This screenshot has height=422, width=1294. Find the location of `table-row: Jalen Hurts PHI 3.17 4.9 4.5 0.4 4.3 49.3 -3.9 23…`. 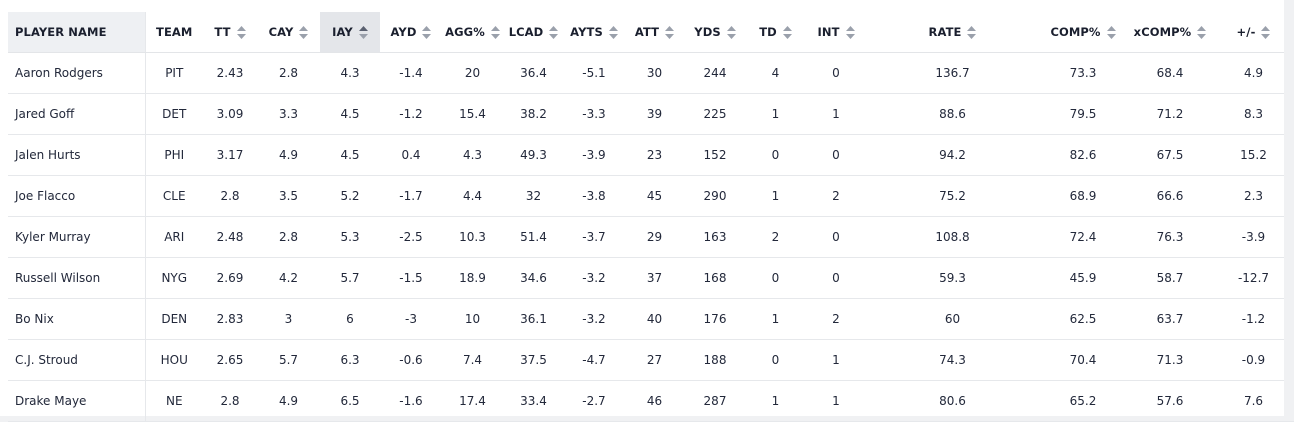

table-row: Jalen Hurts PHI 3.17 4.9 4.5 0.4 4.3 49.3 -3.9 23… is located at coordinates (651, 155).